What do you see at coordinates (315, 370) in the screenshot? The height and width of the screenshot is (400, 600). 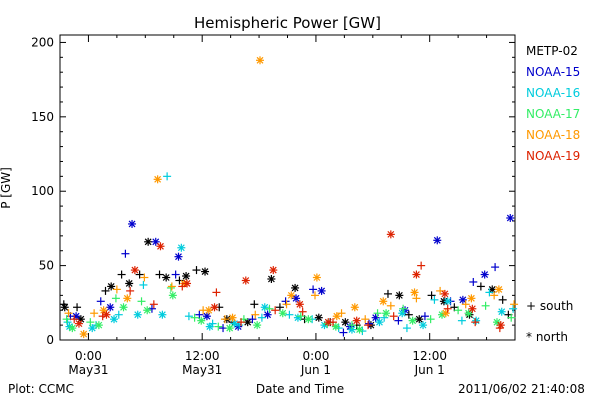 I see `x-tick-date-label: Jun 1` at bounding box center [315, 370].